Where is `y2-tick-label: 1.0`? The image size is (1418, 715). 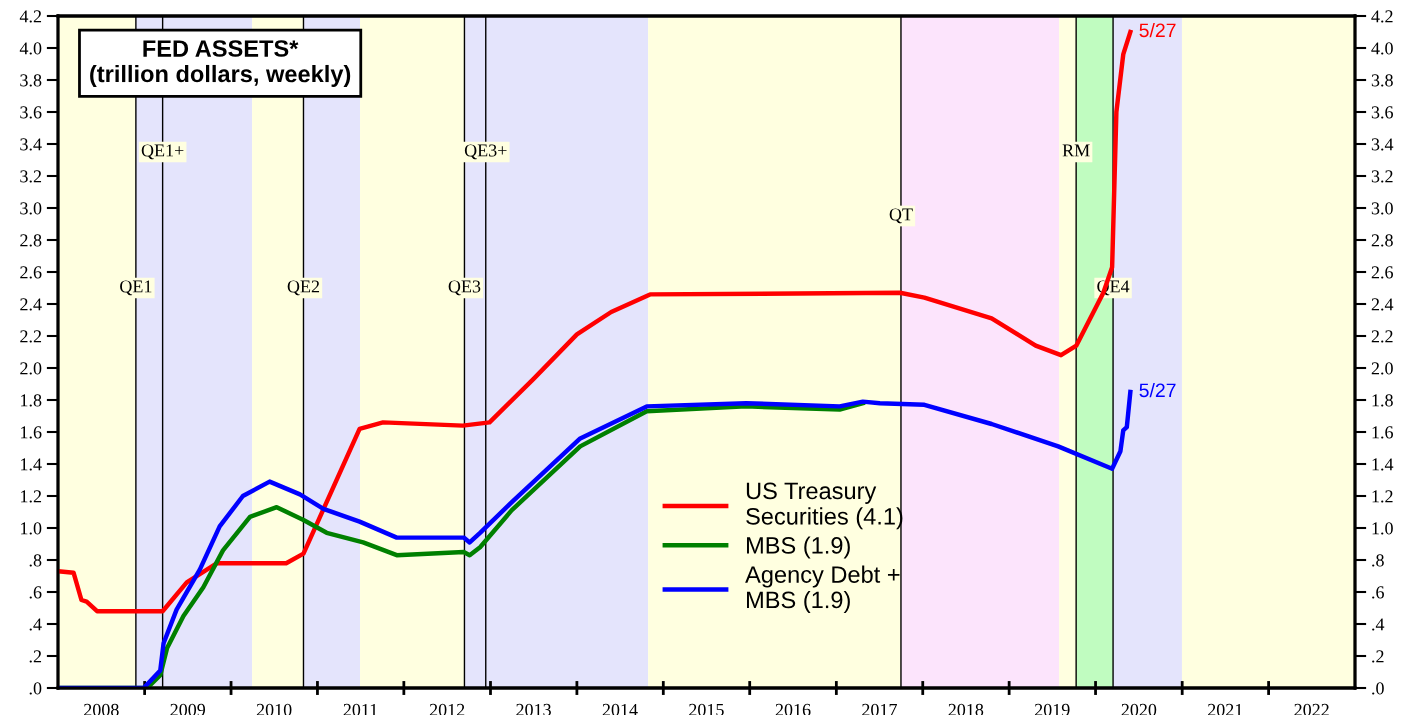 y2-tick-label: 1.0 is located at coordinates (1382, 528).